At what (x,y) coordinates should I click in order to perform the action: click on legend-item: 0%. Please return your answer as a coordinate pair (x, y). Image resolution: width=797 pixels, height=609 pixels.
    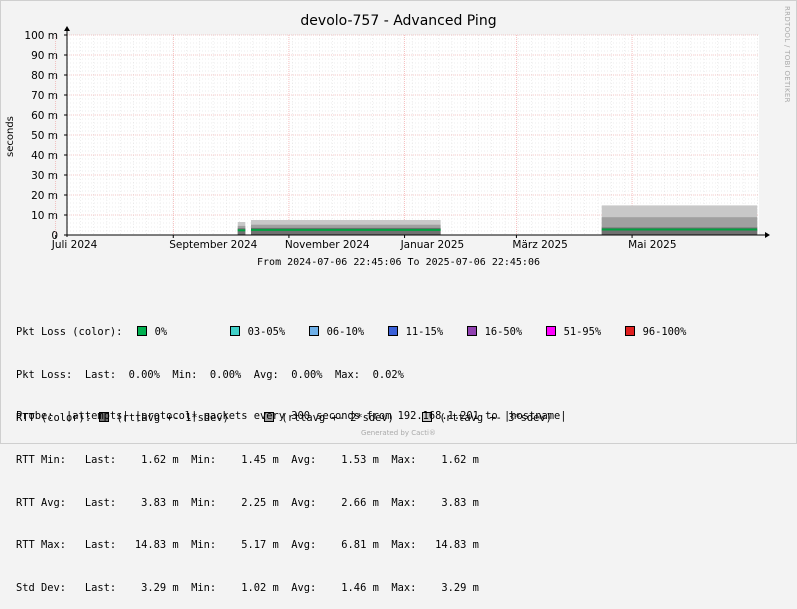
    Looking at the image, I should click on (175, 332).